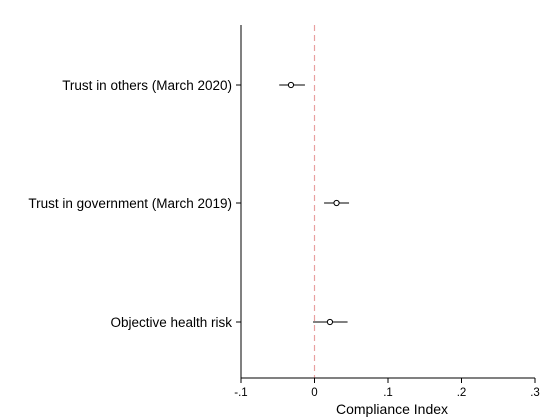 The image size is (540, 419). Describe the element at coordinates (462, 393) in the screenshot. I see `x-tick-label: .2` at that location.